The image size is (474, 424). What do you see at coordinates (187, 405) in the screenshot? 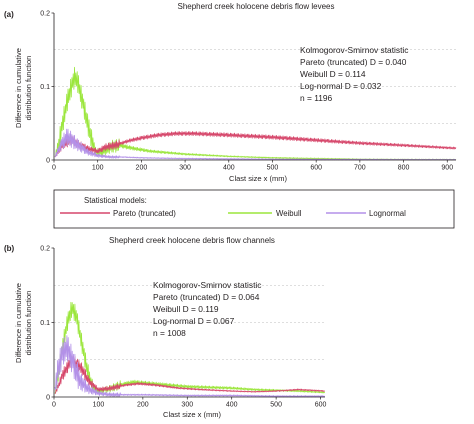
I see `panel-b-x-tick-label-3: 300` at bounding box center [187, 405].